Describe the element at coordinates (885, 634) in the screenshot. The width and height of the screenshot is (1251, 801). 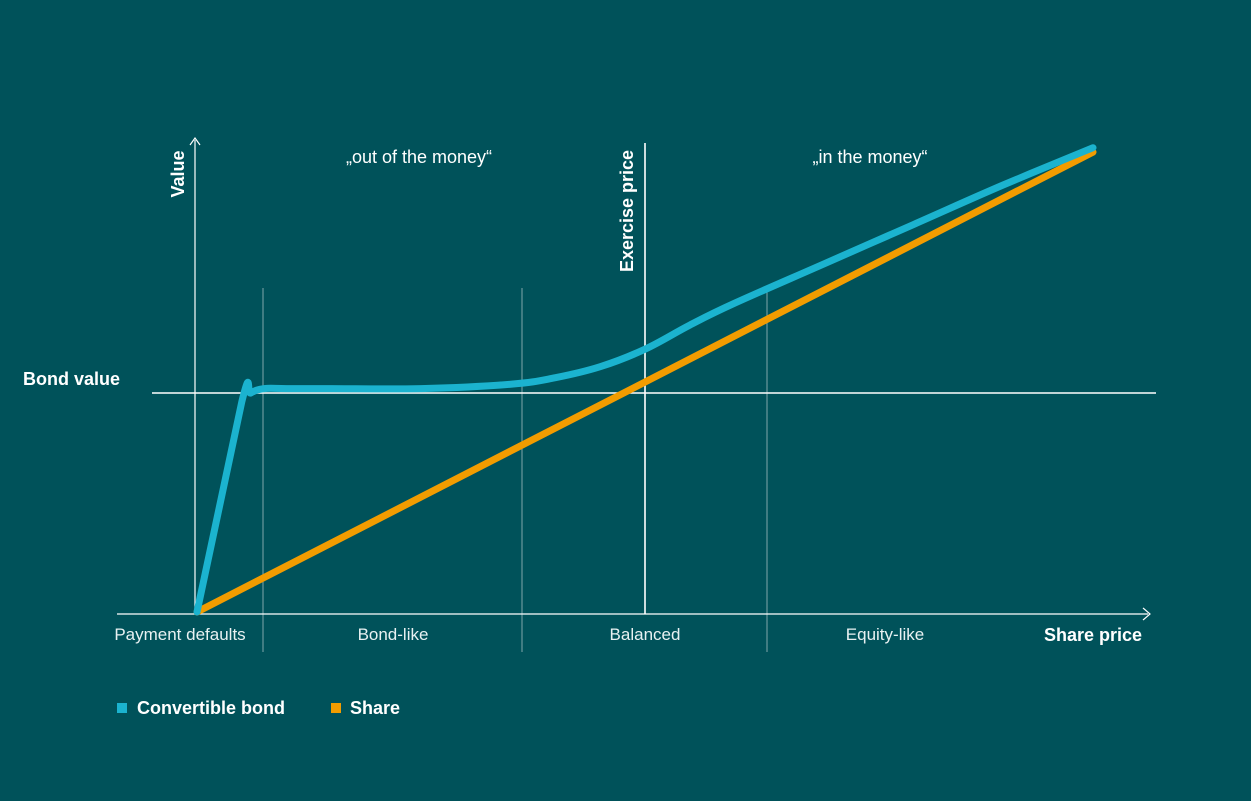
I see `category-equity-like: Equity-like` at that location.